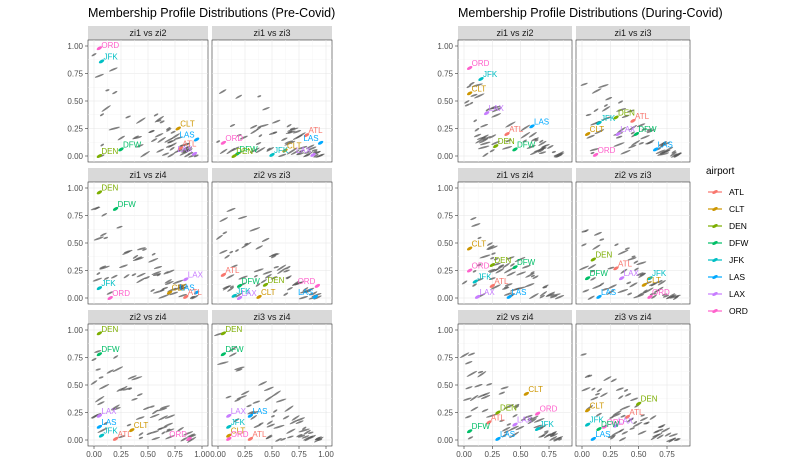 This screenshot has height=463, width=793. What do you see at coordinates (108, 422) in the screenshot?
I see `label-las: LAS` at bounding box center [108, 422].